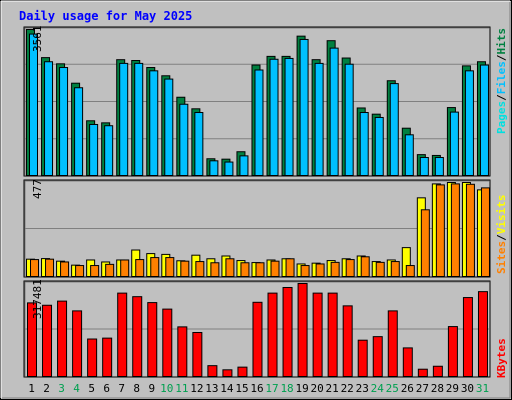  Describe the element at coordinates (347, 388) in the screenshot. I see `day-label: 22` at that location.